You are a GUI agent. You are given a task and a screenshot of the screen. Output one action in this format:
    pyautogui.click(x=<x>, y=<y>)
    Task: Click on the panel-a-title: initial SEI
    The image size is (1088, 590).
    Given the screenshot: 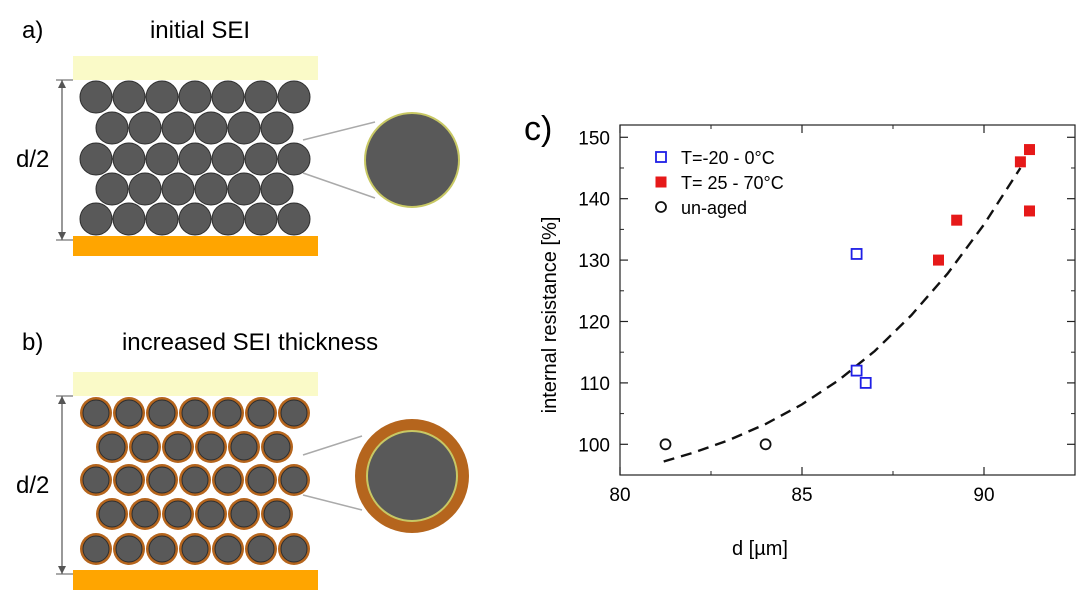 What is the action you would take?
    pyautogui.click(x=200, y=30)
    